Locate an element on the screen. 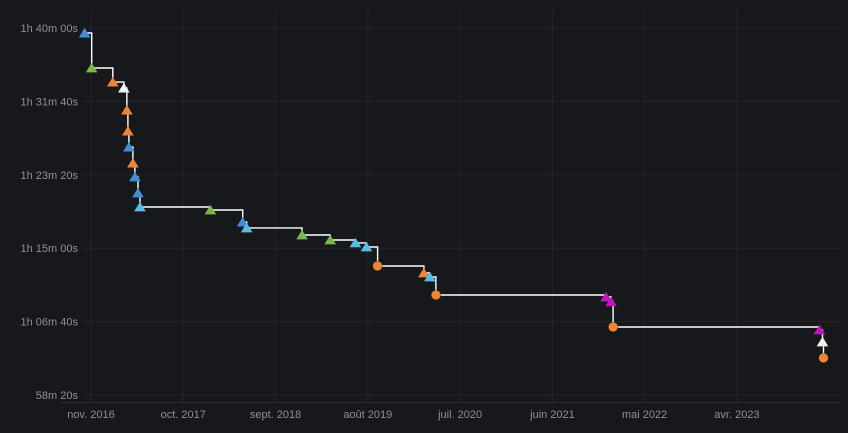  x-axis-tick-label: mai 2022 is located at coordinates (644, 415).